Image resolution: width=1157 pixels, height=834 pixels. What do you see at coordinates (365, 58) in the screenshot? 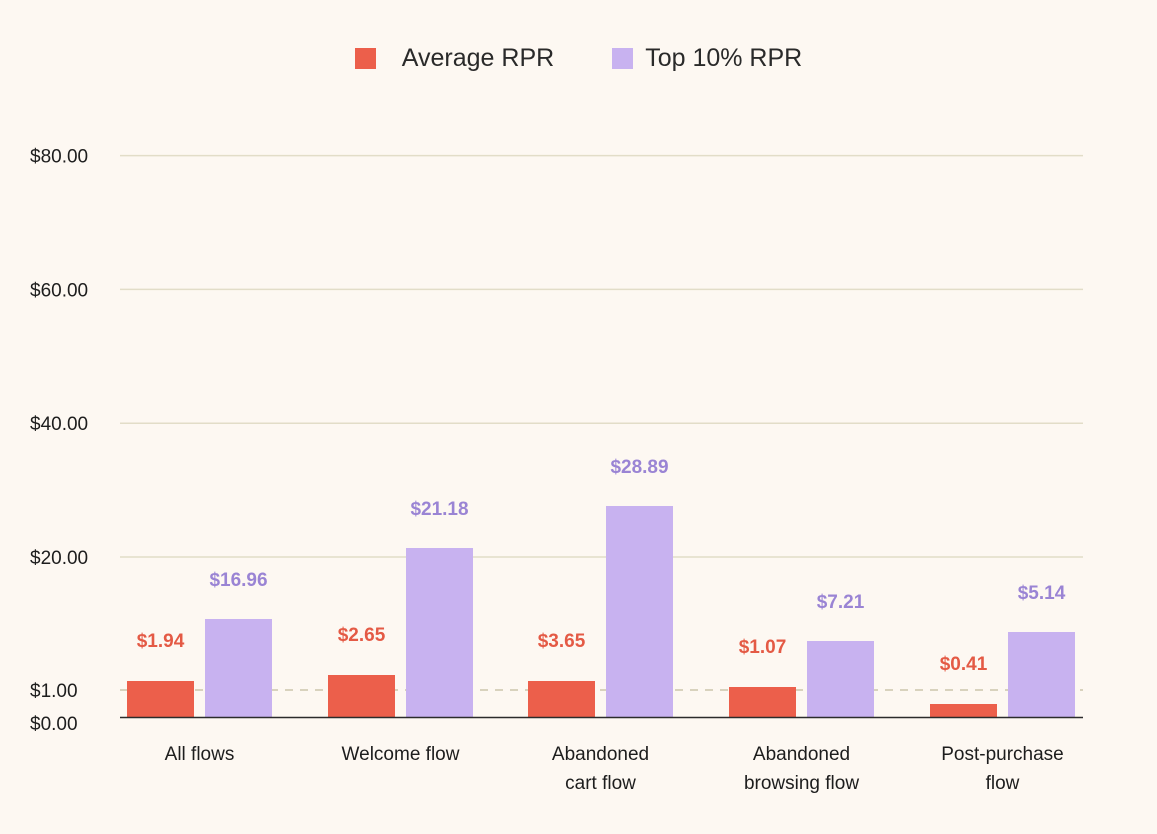
I see `legend-swatch-average` at bounding box center [365, 58].